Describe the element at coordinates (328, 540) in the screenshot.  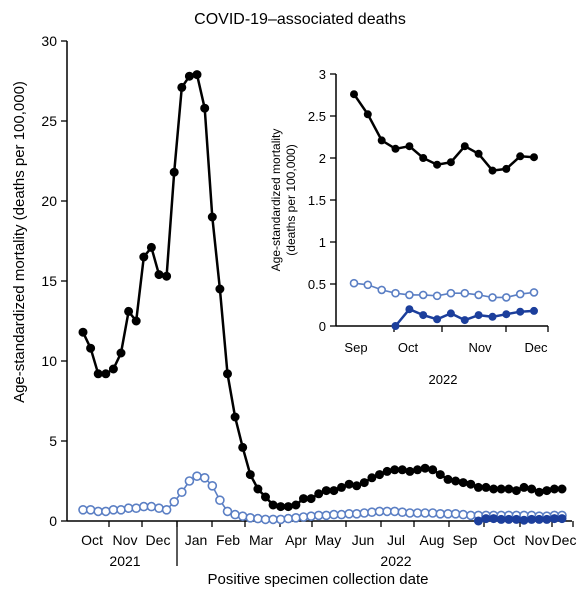
I see `main-x-tick-label: May` at that location.